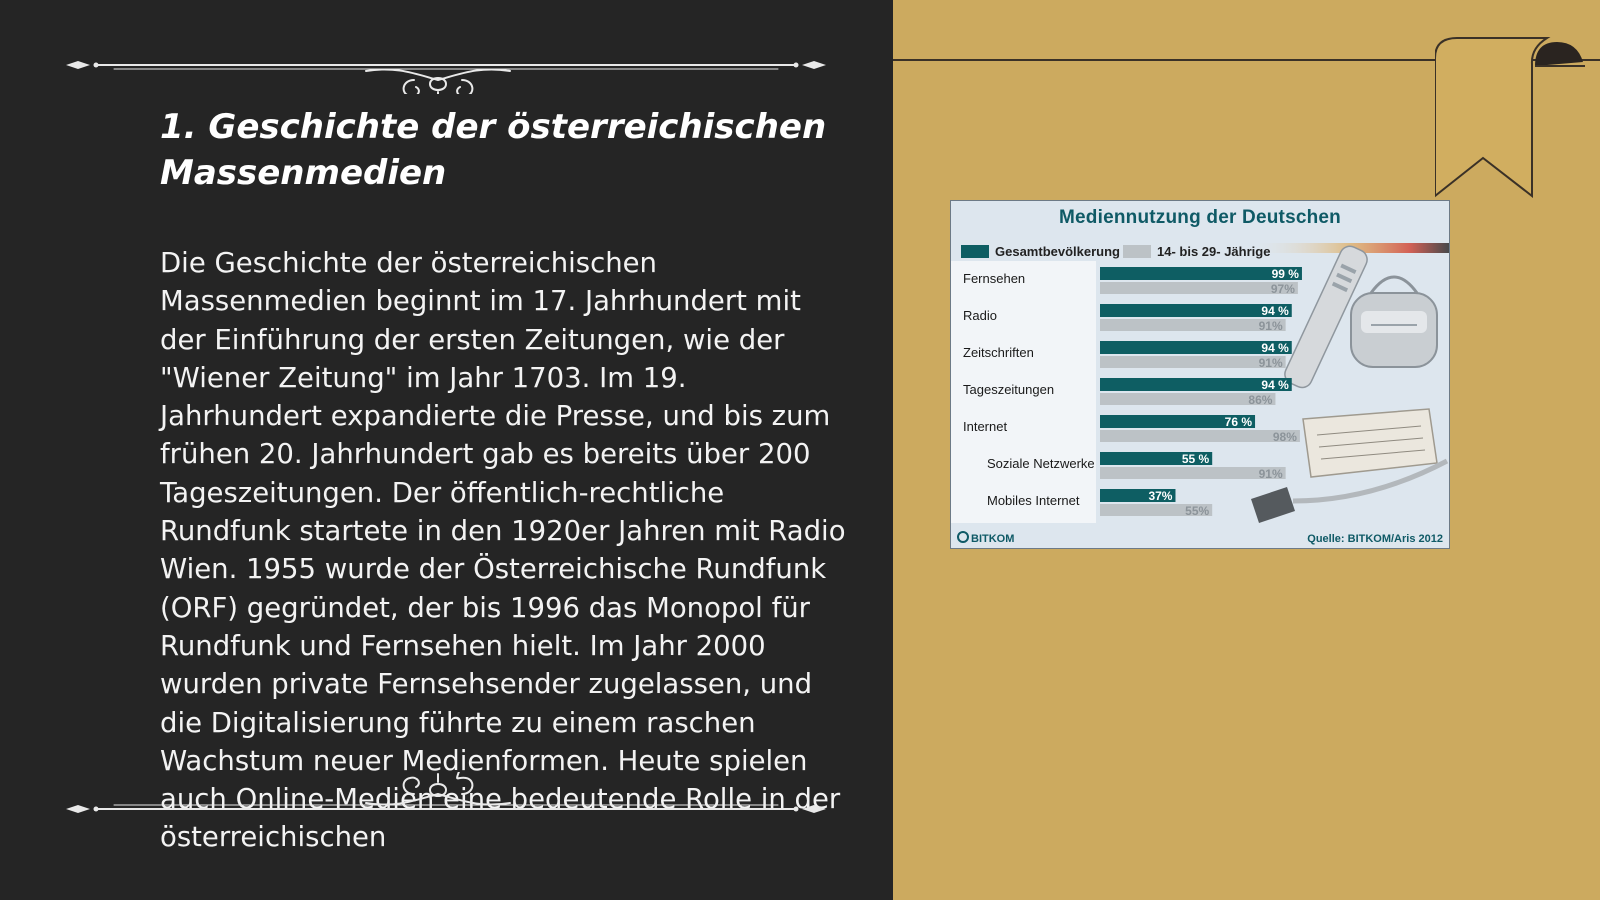  I want to click on bar-secondary-label: 55%, so click(1197, 511).